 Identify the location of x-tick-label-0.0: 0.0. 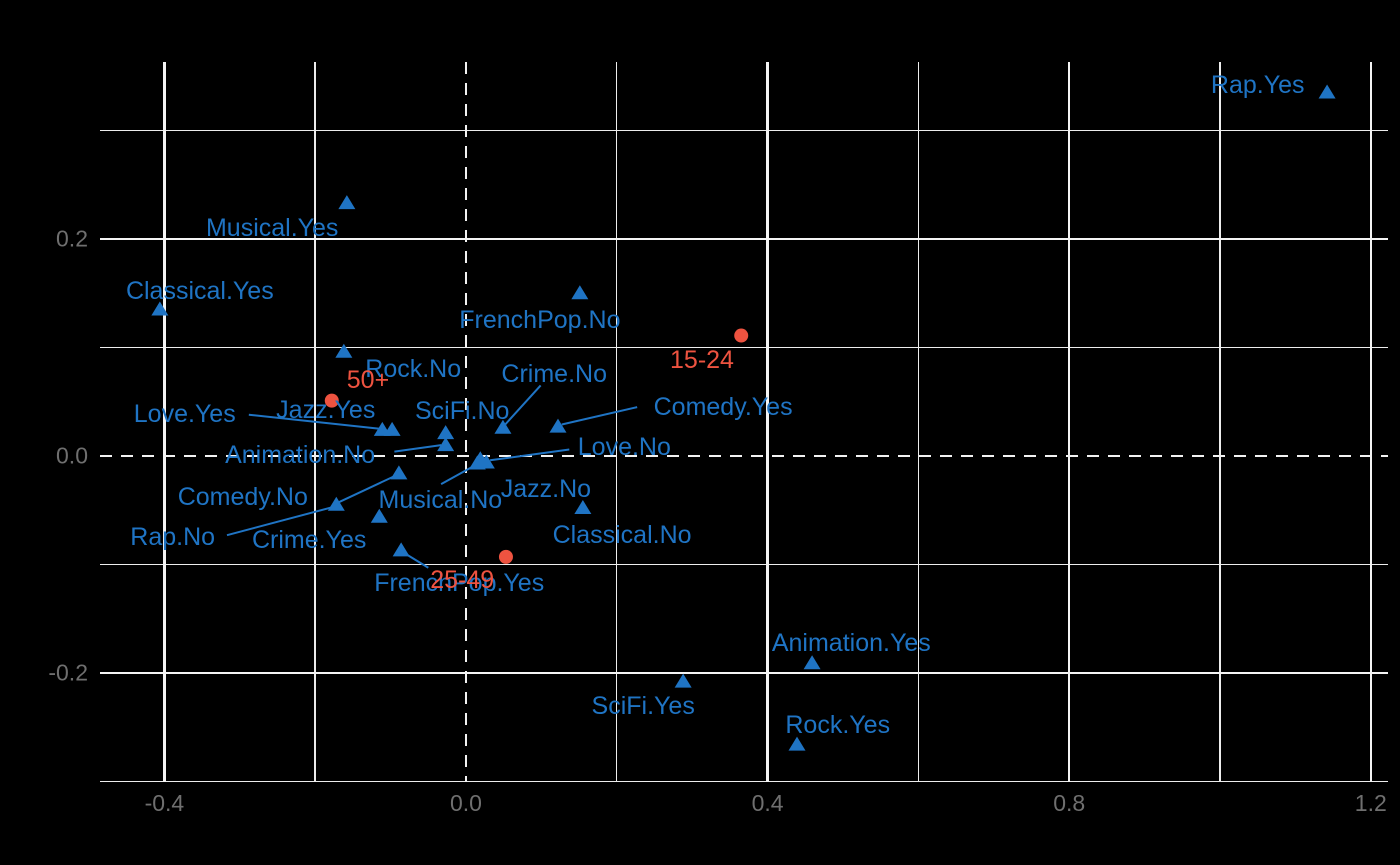
(465, 803).